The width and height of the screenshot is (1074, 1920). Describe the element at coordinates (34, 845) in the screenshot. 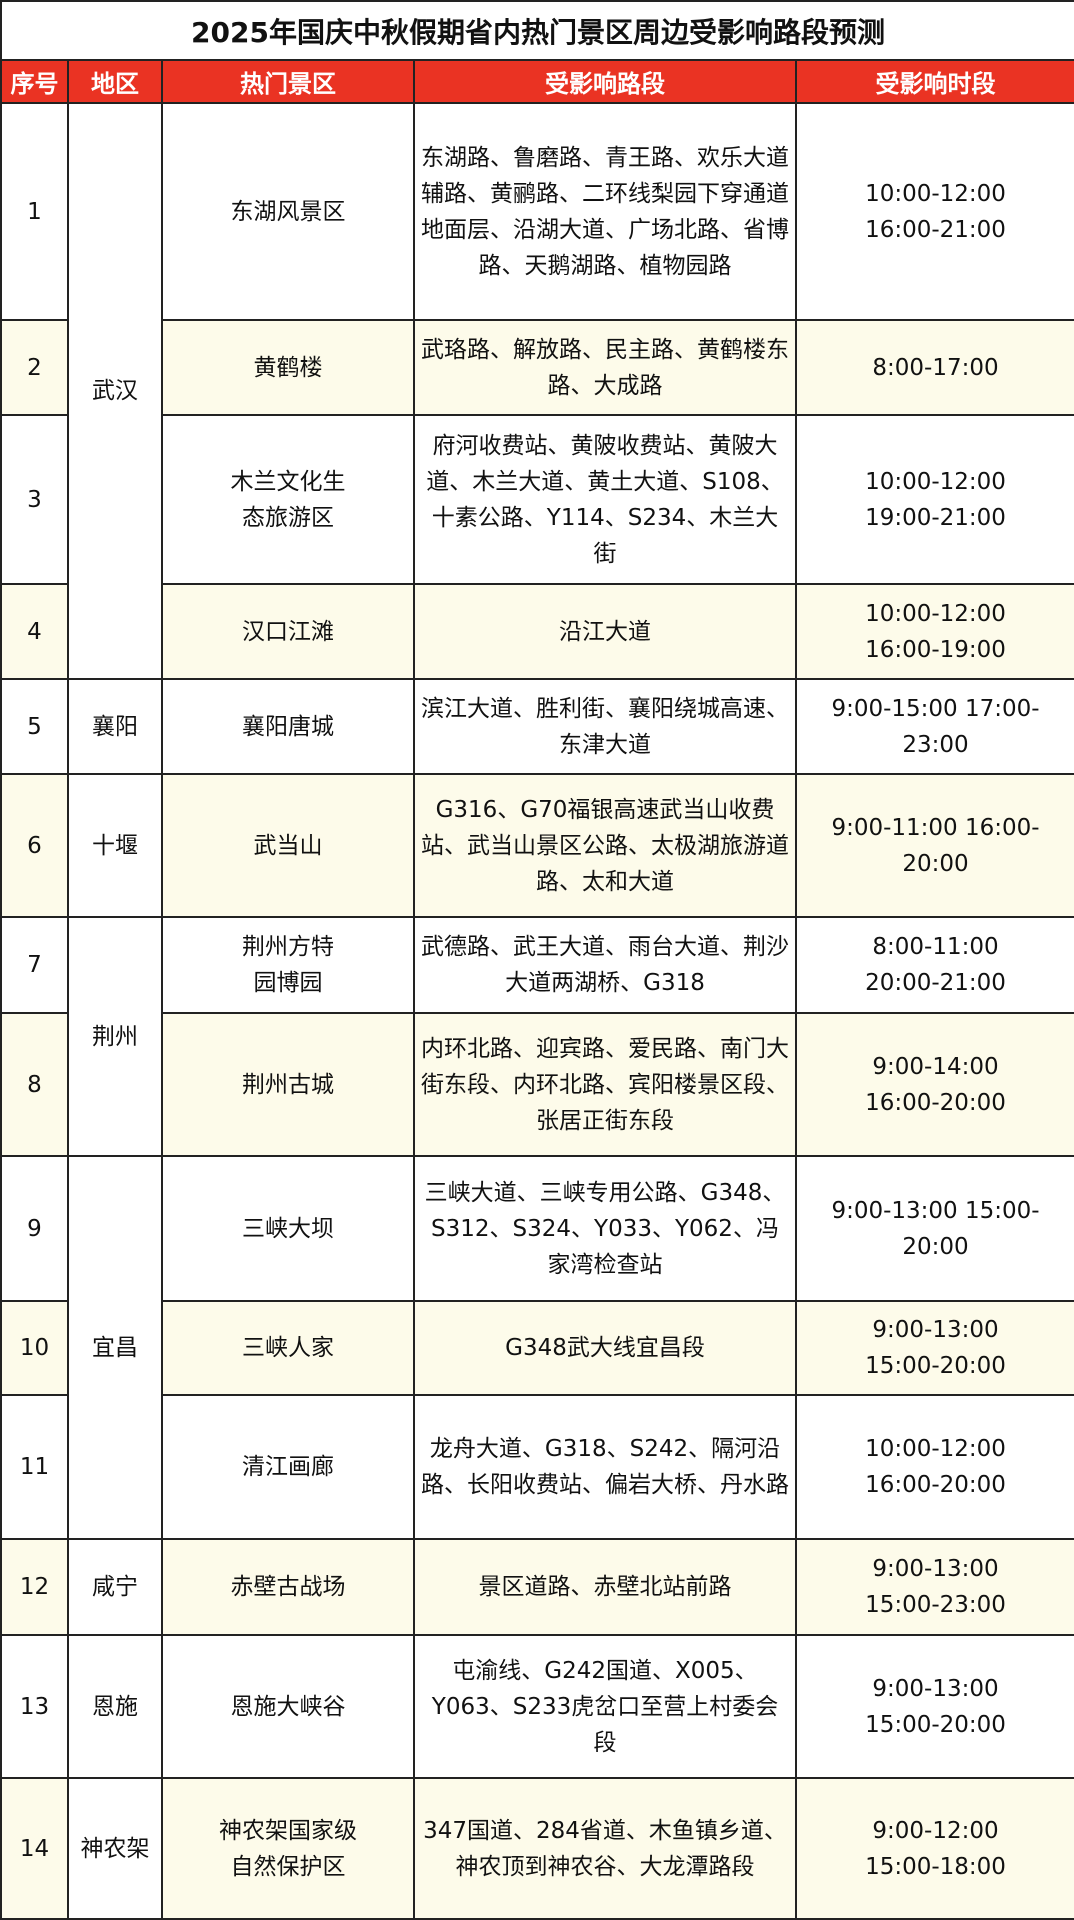

I see `row-number: 6` at that location.